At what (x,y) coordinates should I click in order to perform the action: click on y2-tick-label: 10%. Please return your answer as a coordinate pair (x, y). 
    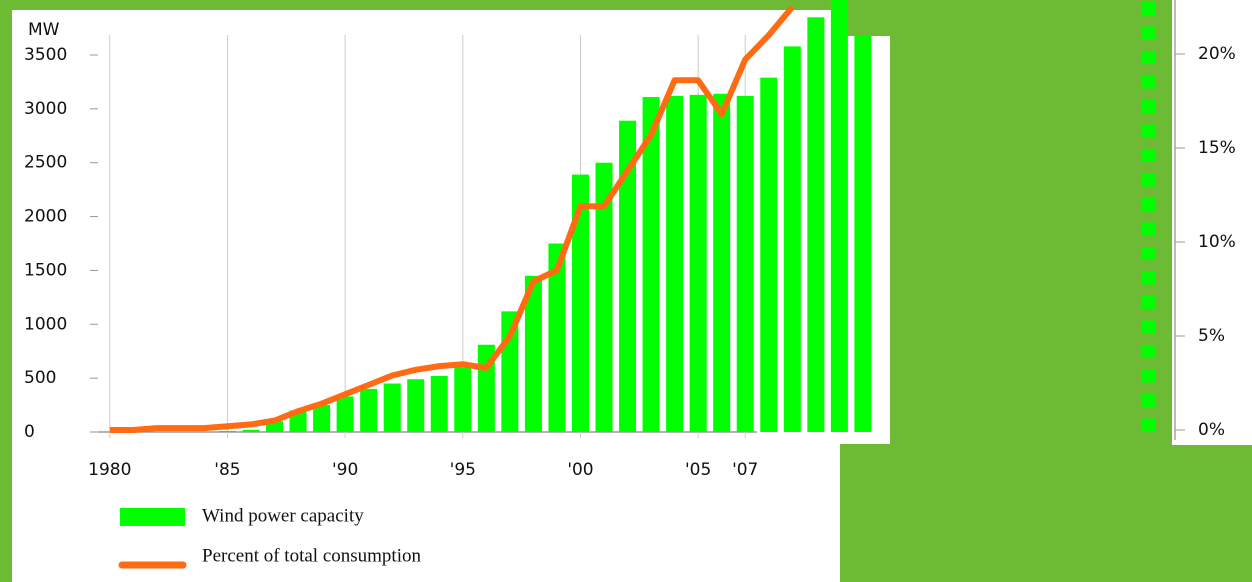
    Looking at the image, I should click on (1217, 242).